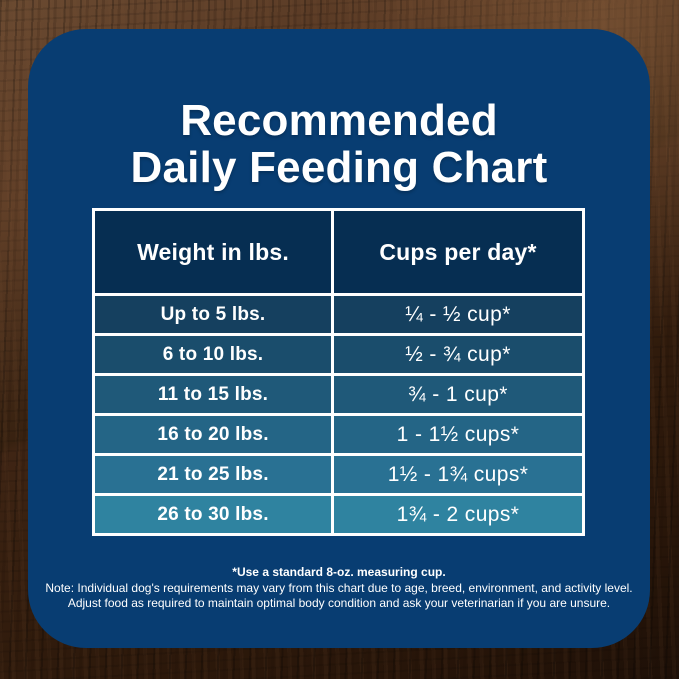 Image resolution: width=679 pixels, height=679 pixels. What do you see at coordinates (339, 572) in the screenshot?
I see `footnote-measuring-cup: *Use a standard 8-oz. measuring cup.` at bounding box center [339, 572].